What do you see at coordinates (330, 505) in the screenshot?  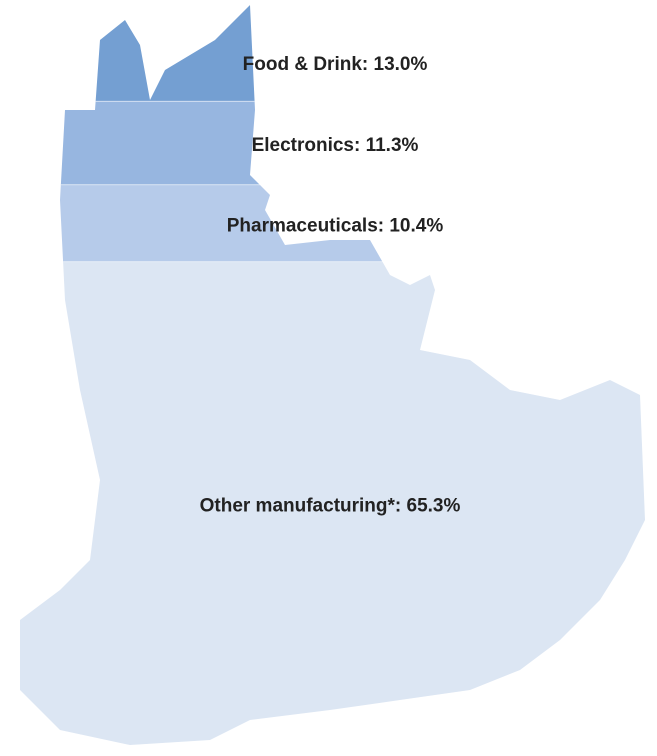 I see `value-label: Other manufacturing*: 65.3%` at bounding box center [330, 505].